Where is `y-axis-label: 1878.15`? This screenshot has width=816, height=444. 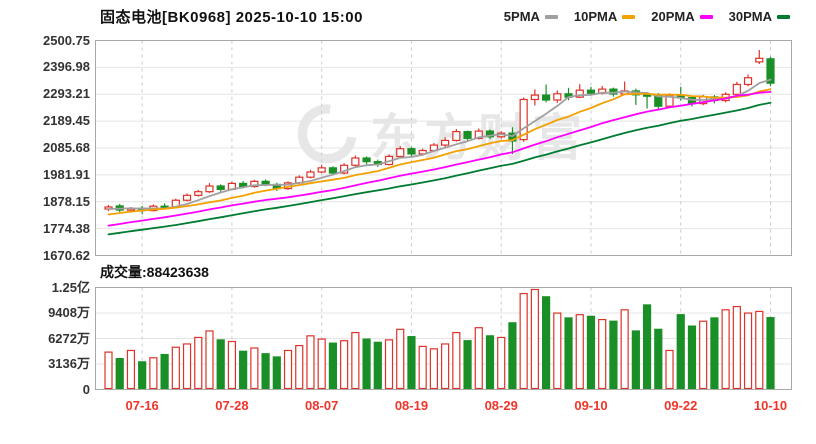 y-axis-label: 1878.15 is located at coordinates (66, 201).